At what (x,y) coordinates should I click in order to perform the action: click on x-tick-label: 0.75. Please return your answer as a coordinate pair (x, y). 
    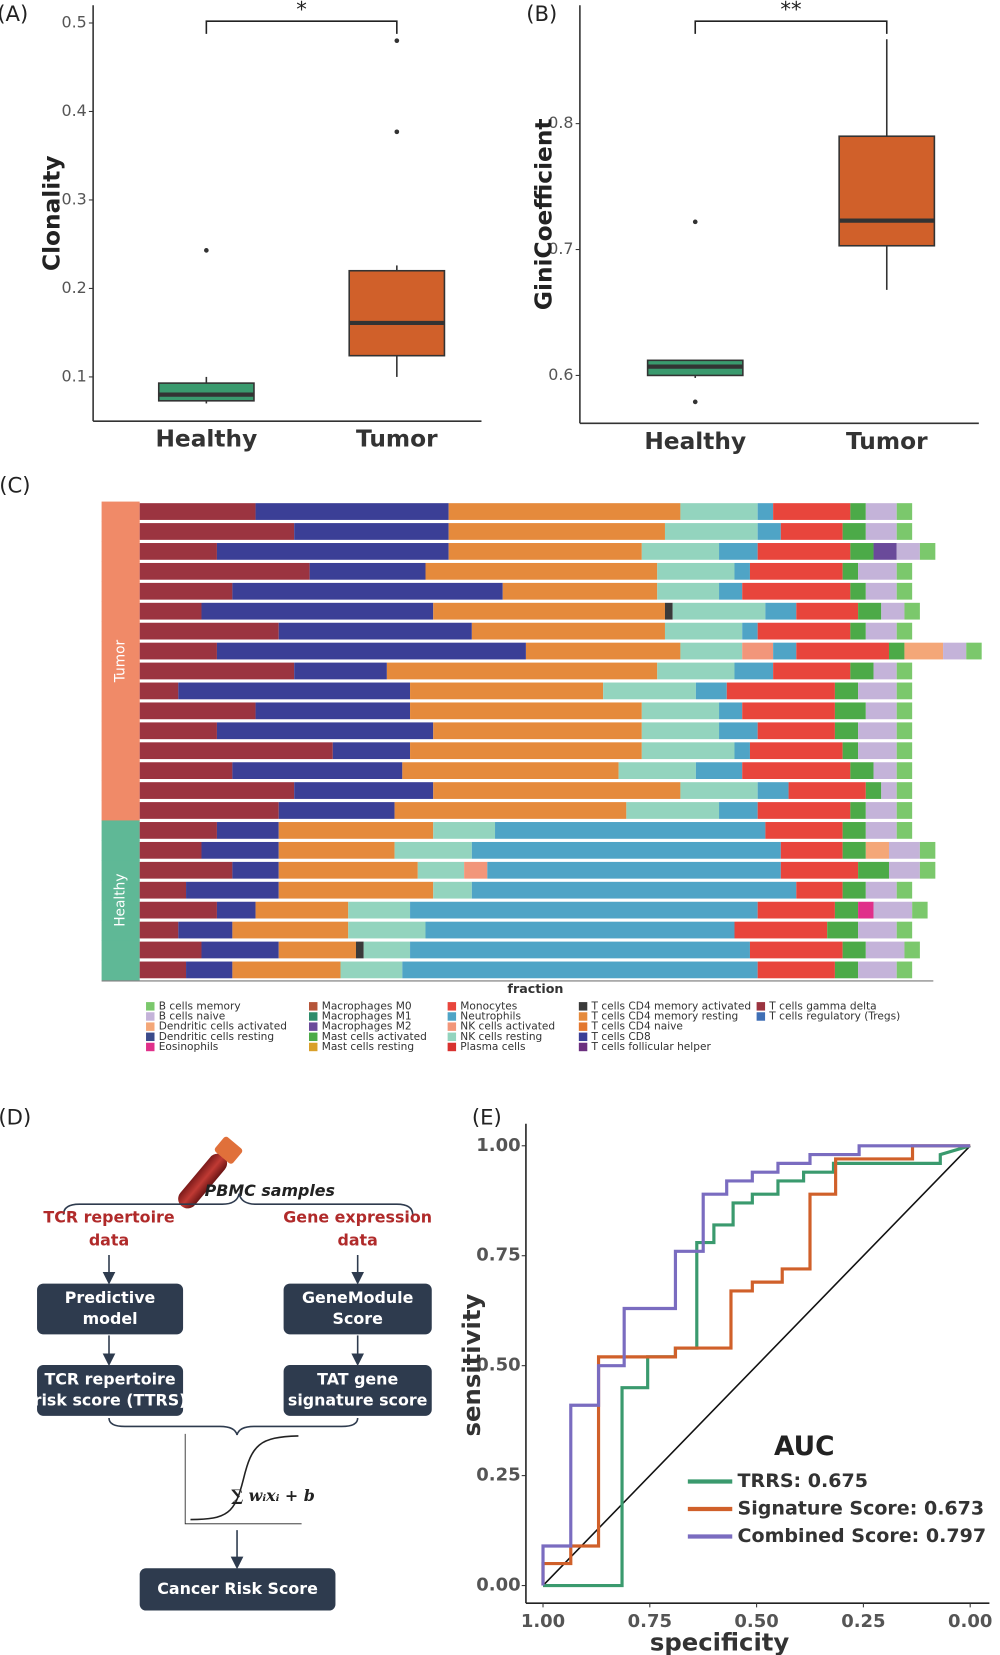
    Looking at the image, I should click on (650, 1621).